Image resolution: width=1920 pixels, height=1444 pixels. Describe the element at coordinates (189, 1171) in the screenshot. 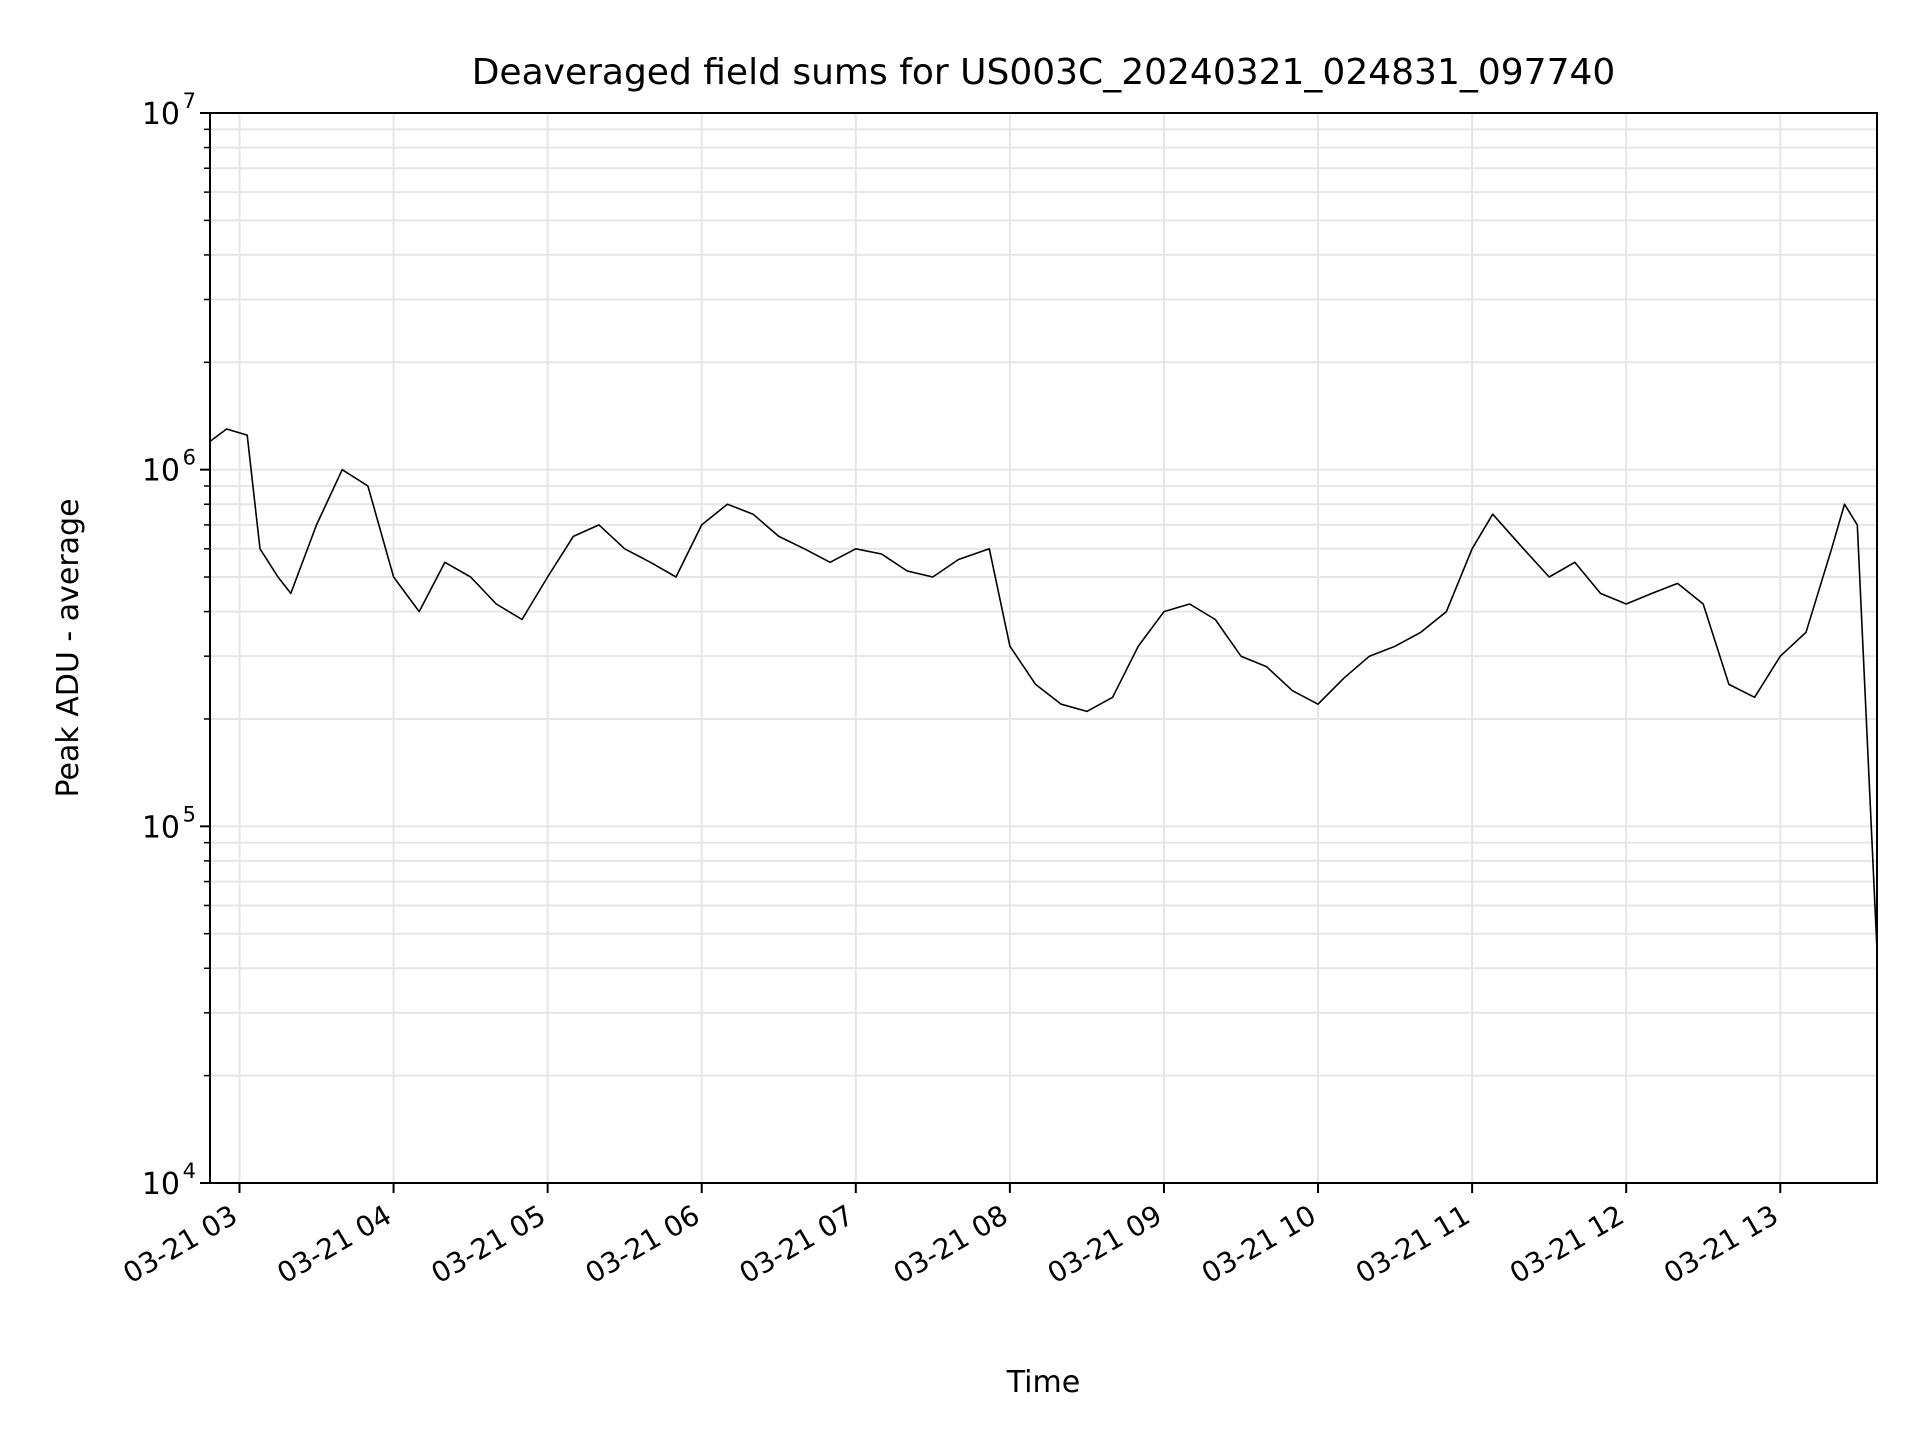

I see `y-tick-exponent: 4` at that location.